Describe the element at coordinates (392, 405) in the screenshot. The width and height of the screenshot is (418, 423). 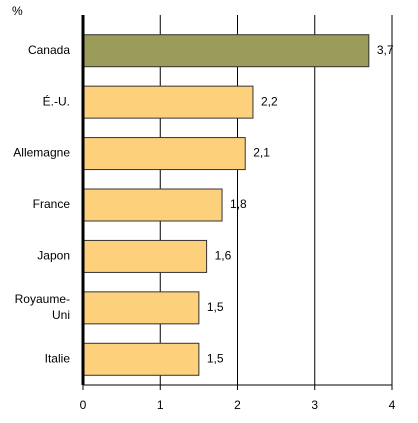
I see `x-tick-label: 4` at that location.